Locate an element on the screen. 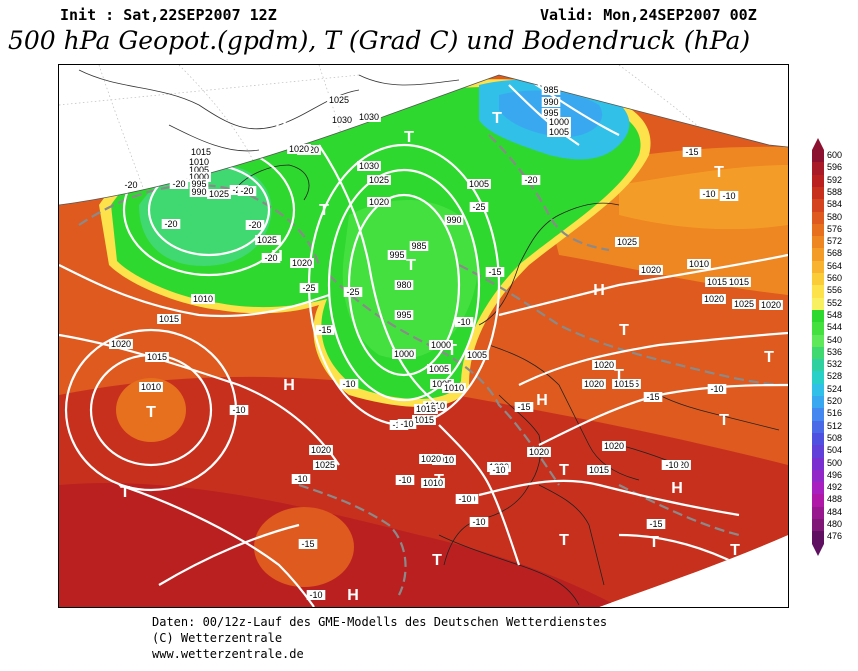  legend-label: 484 is located at coordinates (835, 511).